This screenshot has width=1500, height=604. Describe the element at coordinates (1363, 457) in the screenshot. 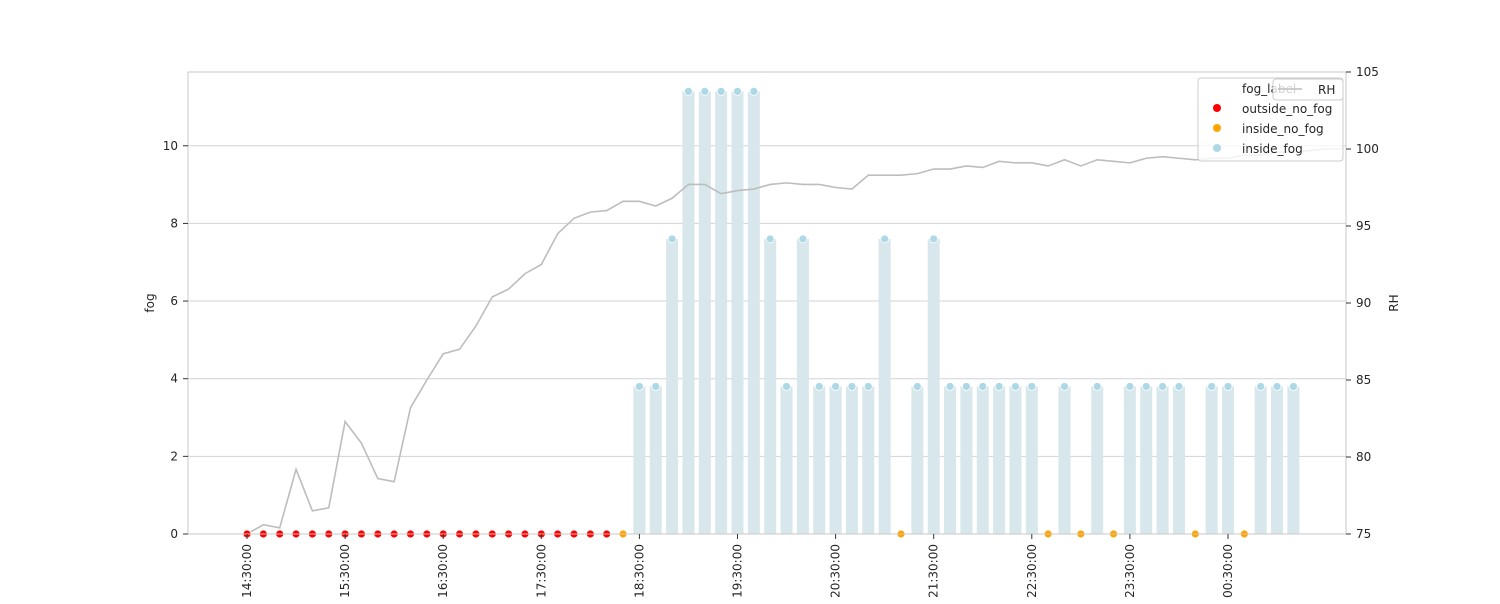

I see `y2-tick-label: 80` at that location.